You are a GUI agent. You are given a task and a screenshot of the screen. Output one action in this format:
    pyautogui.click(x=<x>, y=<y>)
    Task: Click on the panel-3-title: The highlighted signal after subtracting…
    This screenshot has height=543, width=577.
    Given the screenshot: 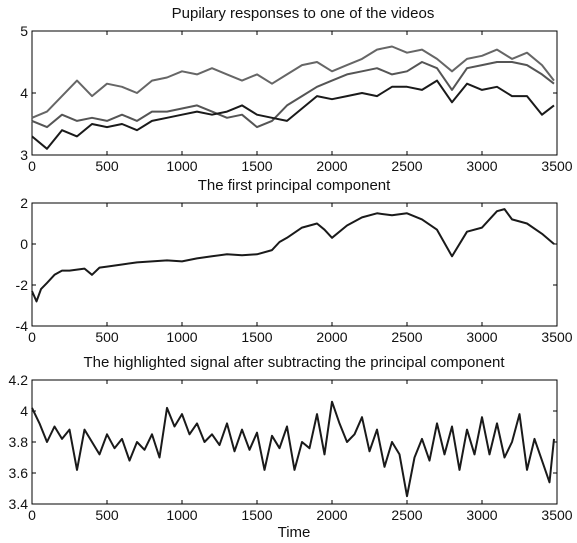 What is the action you would take?
    pyautogui.click(x=294, y=362)
    